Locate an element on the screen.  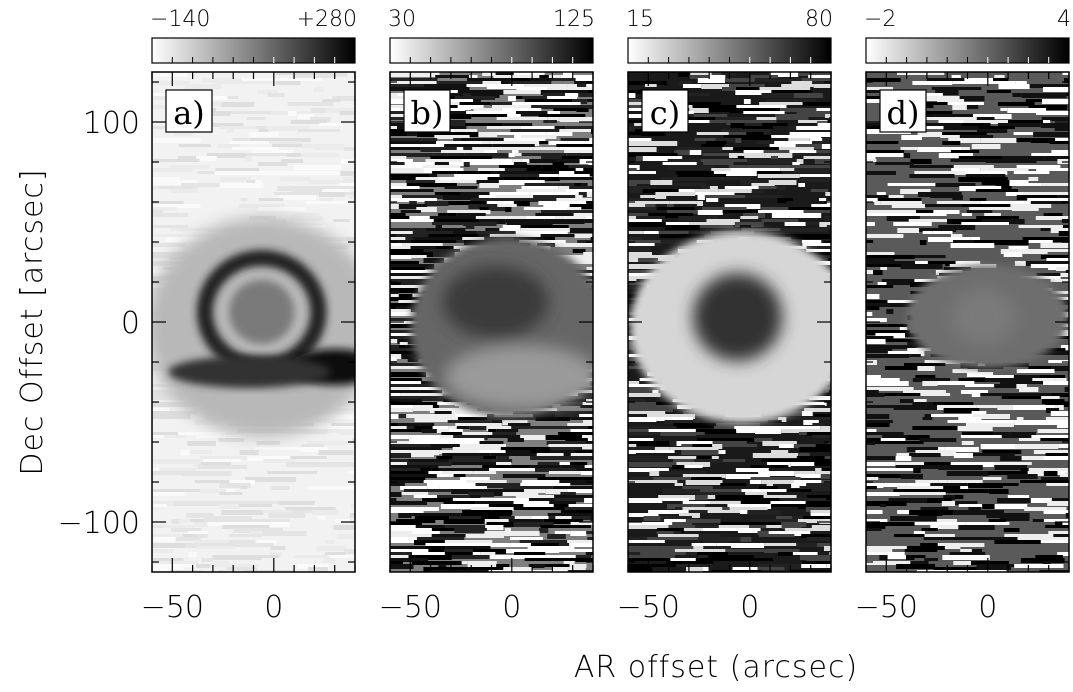
colorbar: −2 4 is located at coordinates (967, 35).